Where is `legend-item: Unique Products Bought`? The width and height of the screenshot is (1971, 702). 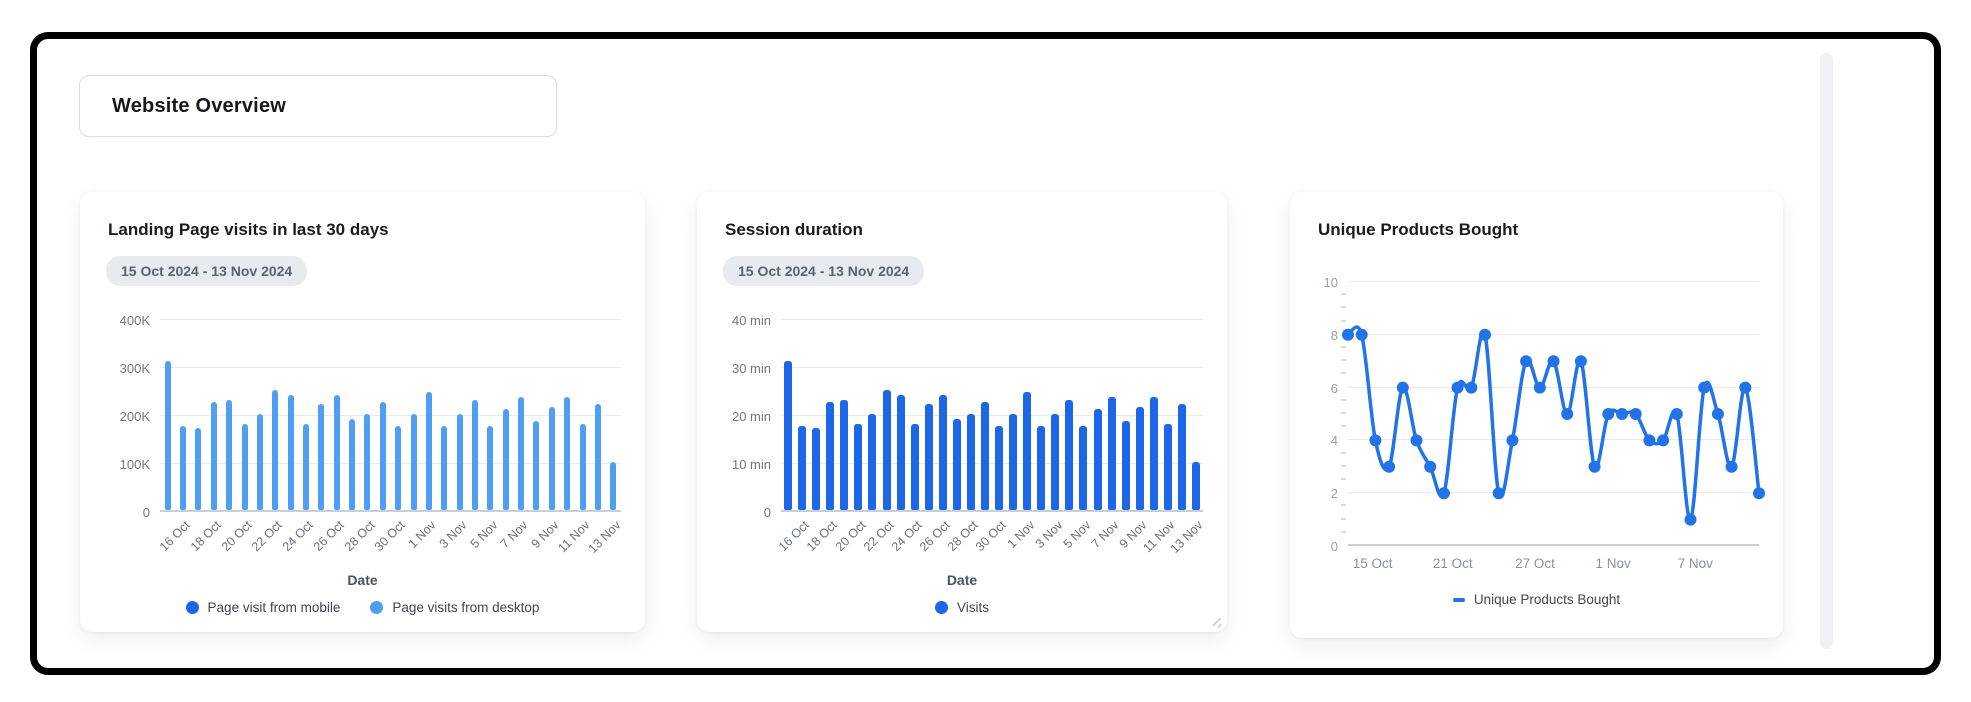
legend-item: Unique Products Bought is located at coordinates (1536, 599).